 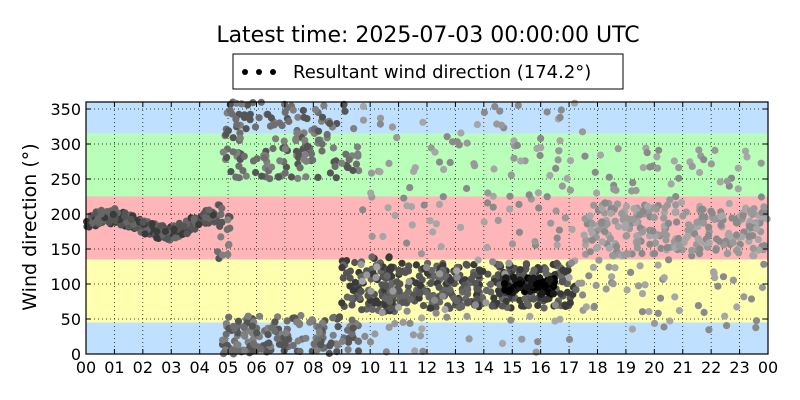 I want to click on y-tick-label: 350, so click(x=65, y=109).